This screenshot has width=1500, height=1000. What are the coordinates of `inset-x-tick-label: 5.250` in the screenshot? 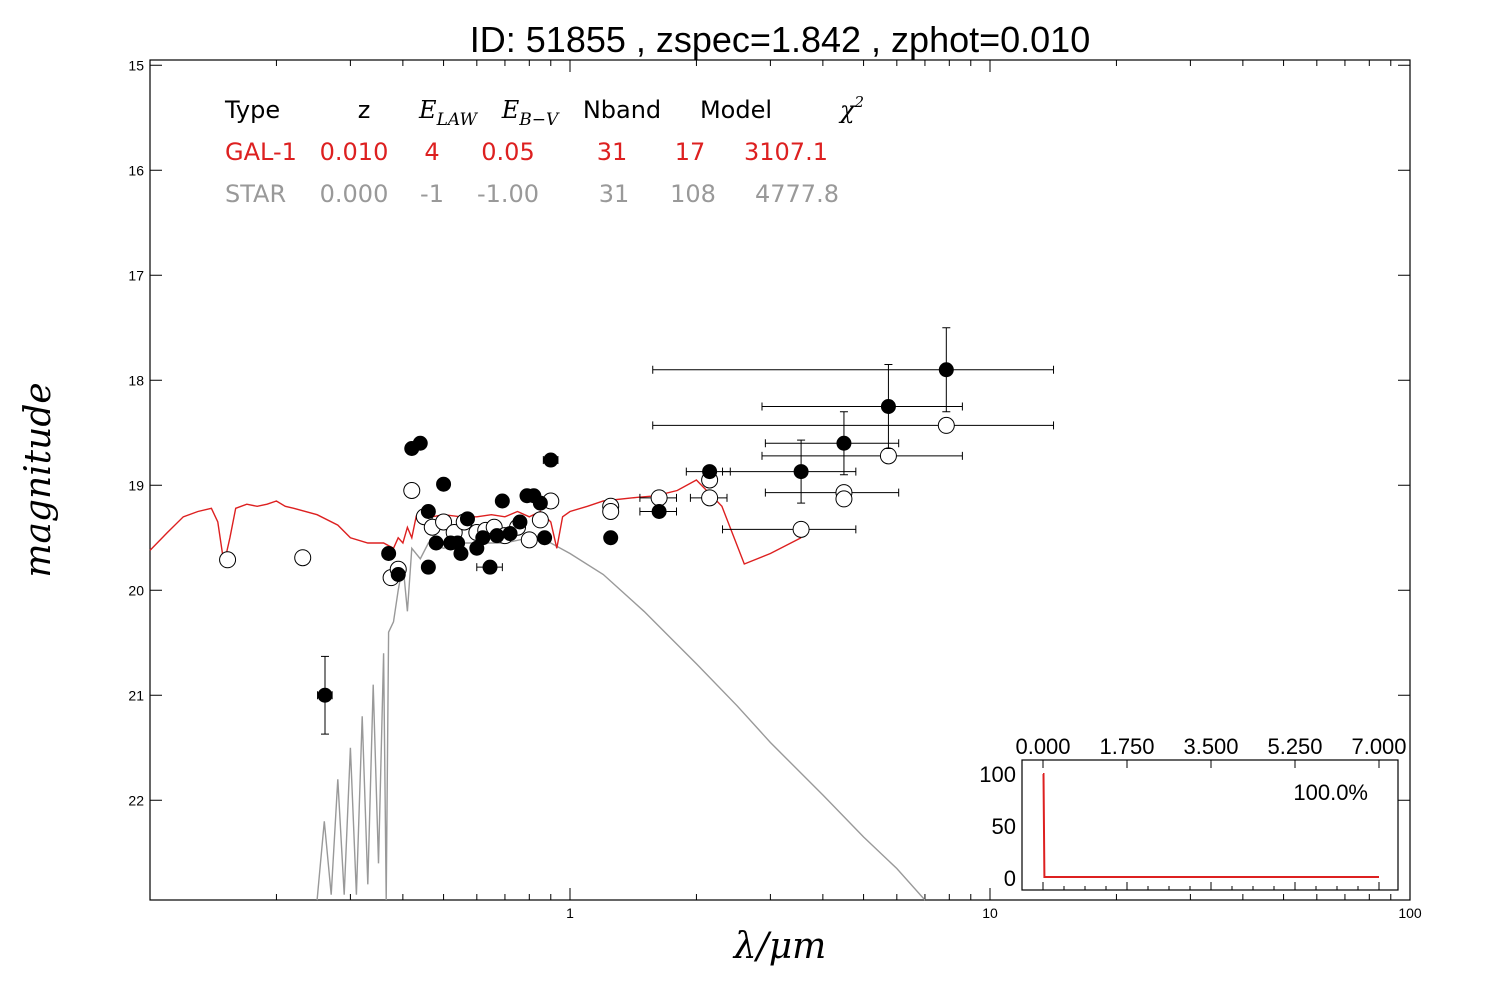 It's located at (1294, 746).